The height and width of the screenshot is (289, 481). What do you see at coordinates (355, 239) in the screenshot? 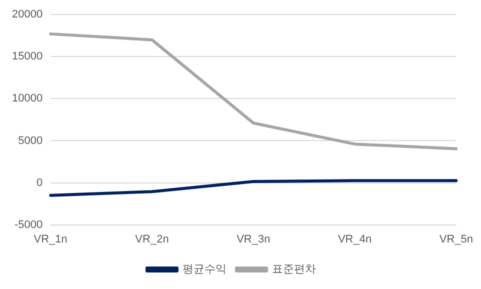
I see `x-tick-label: VR_4n` at bounding box center [355, 239].